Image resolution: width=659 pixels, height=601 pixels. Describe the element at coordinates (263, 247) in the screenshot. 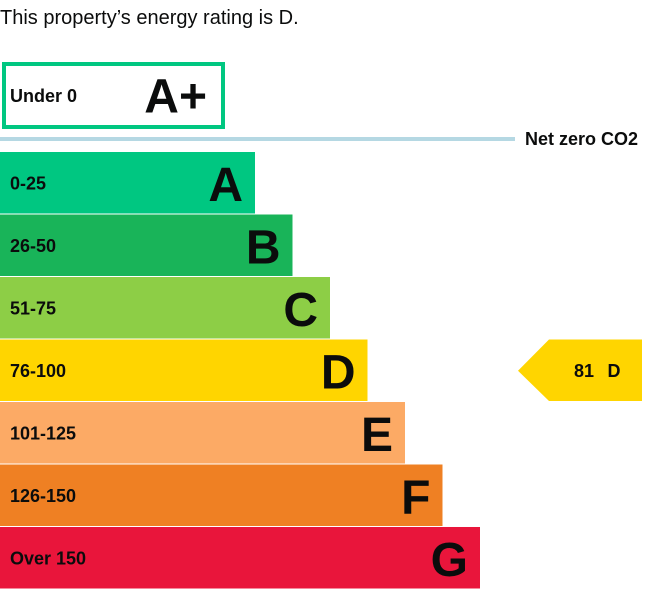

I see `band-letter: B` at that location.